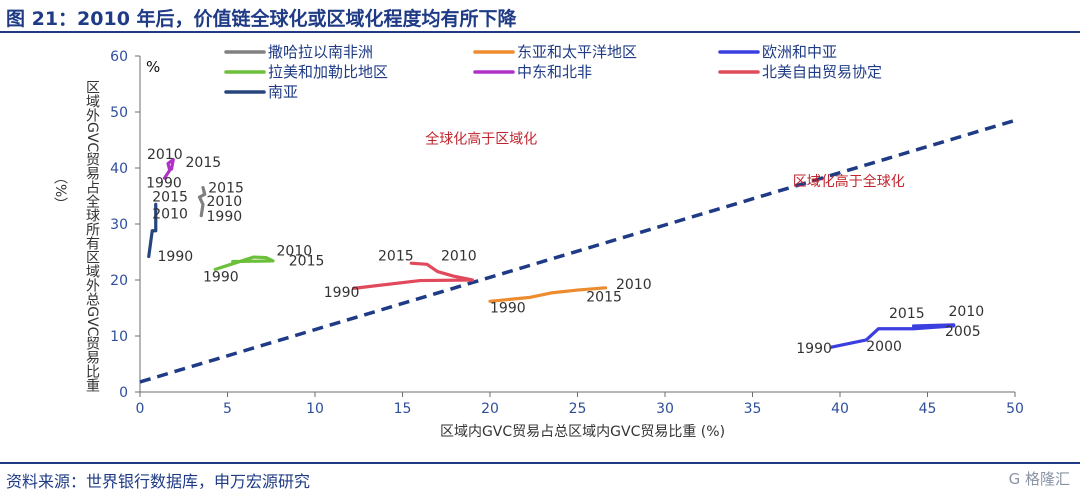 Image resolution: width=1080 pixels, height=493 pixels. I want to click on x-axis-title: 区域内GVC贸易占总区域内GVC贸易比重 (%), so click(582, 432).